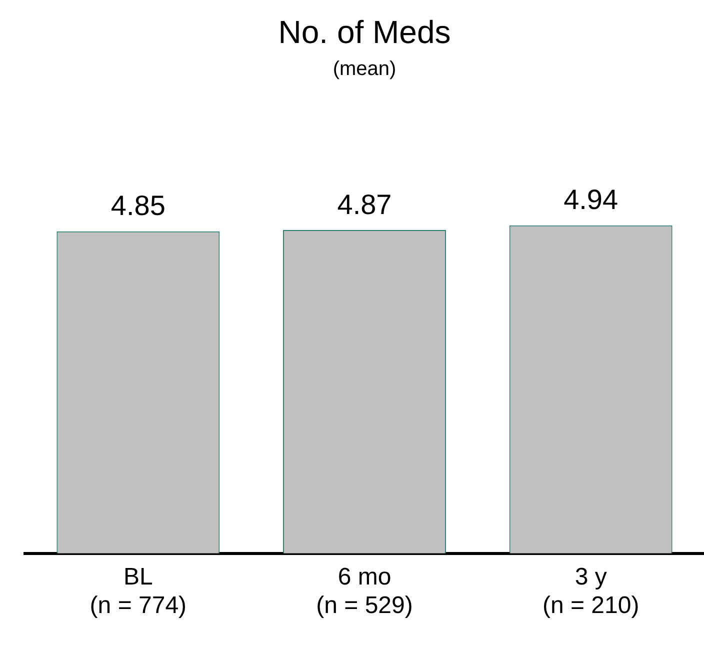  Describe the element at coordinates (364, 591) in the screenshot. I see `x-tick-label: 6 mo (n = 529)` at that location.